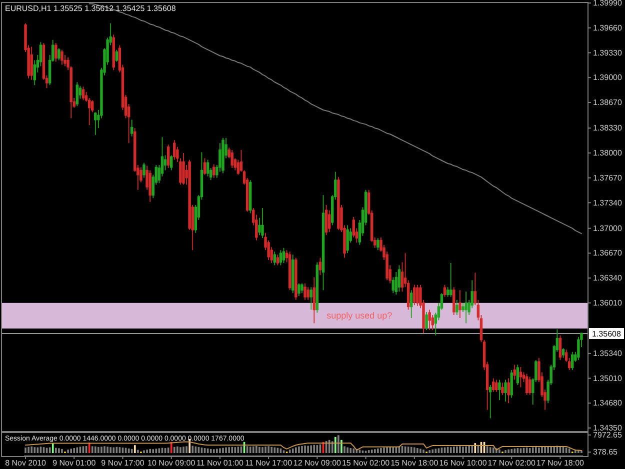 Image resolution: width=625 pixels, height=469 pixels. What do you see at coordinates (607, 177) in the screenshot?
I see `y-tick-label: 1.37670` at bounding box center [607, 177].